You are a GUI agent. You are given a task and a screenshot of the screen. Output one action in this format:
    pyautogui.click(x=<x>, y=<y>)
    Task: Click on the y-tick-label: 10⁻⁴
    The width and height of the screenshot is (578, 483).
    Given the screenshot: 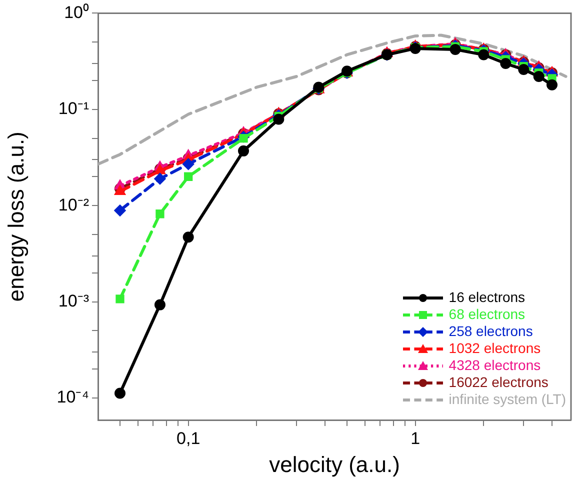 What is the action you would take?
    pyautogui.click(x=72, y=397)
    